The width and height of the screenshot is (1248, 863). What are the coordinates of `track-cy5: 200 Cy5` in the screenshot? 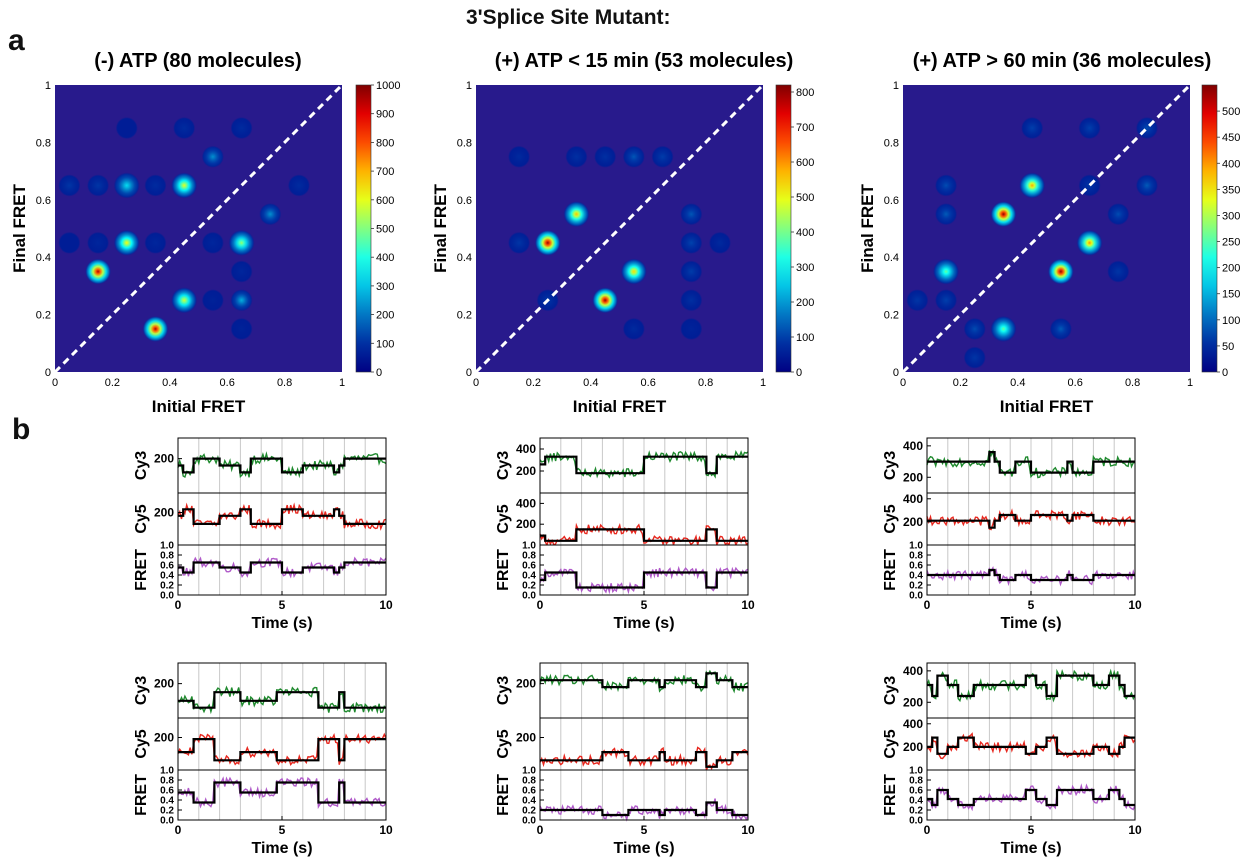 It's located at (622, 744).